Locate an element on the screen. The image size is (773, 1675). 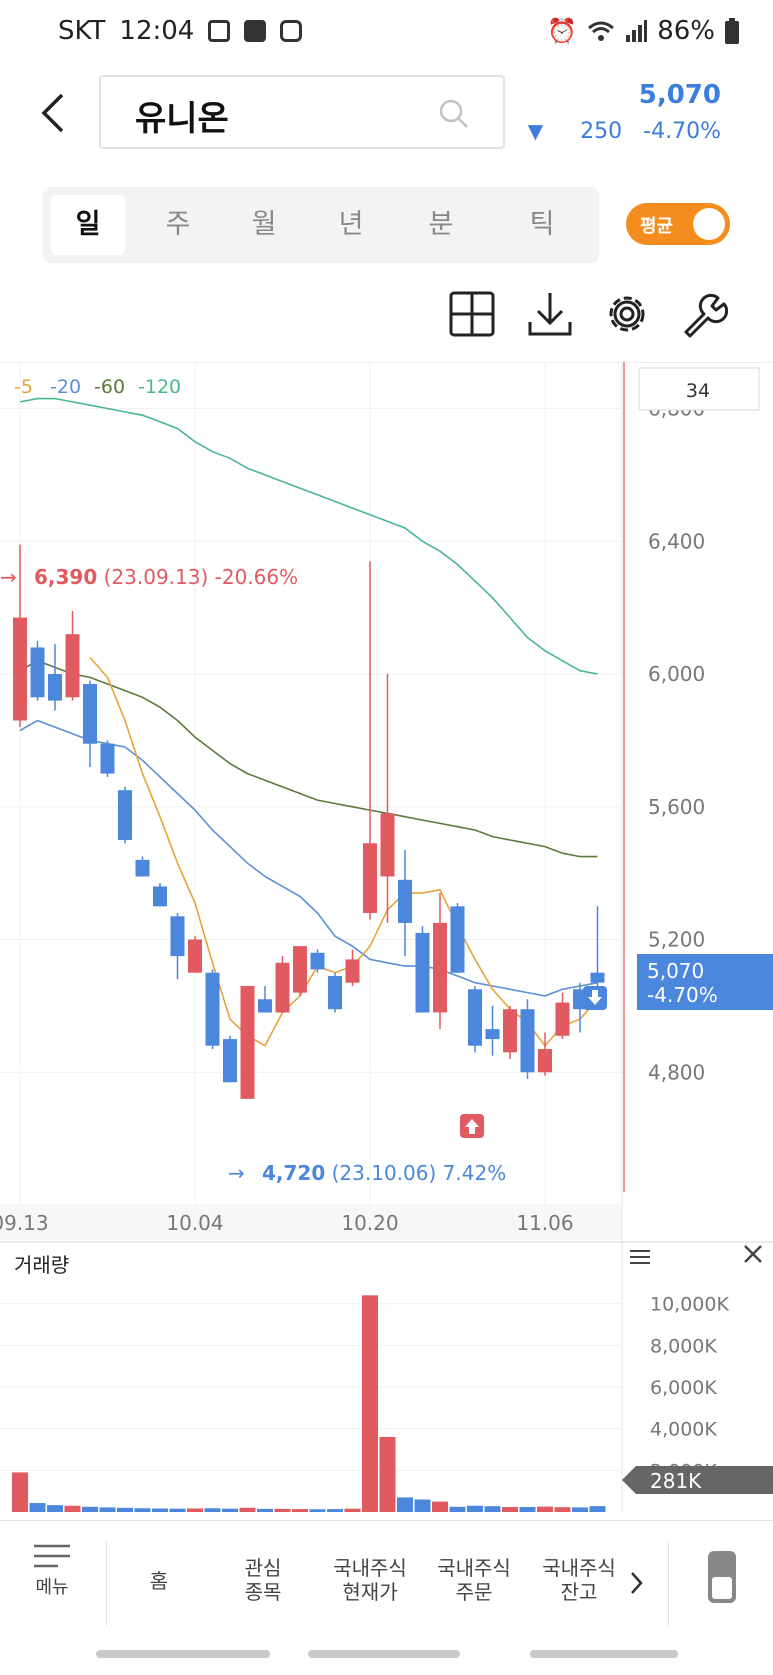
nav-item-price: 국내주식 현재가 is located at coordinates (370, 1580).